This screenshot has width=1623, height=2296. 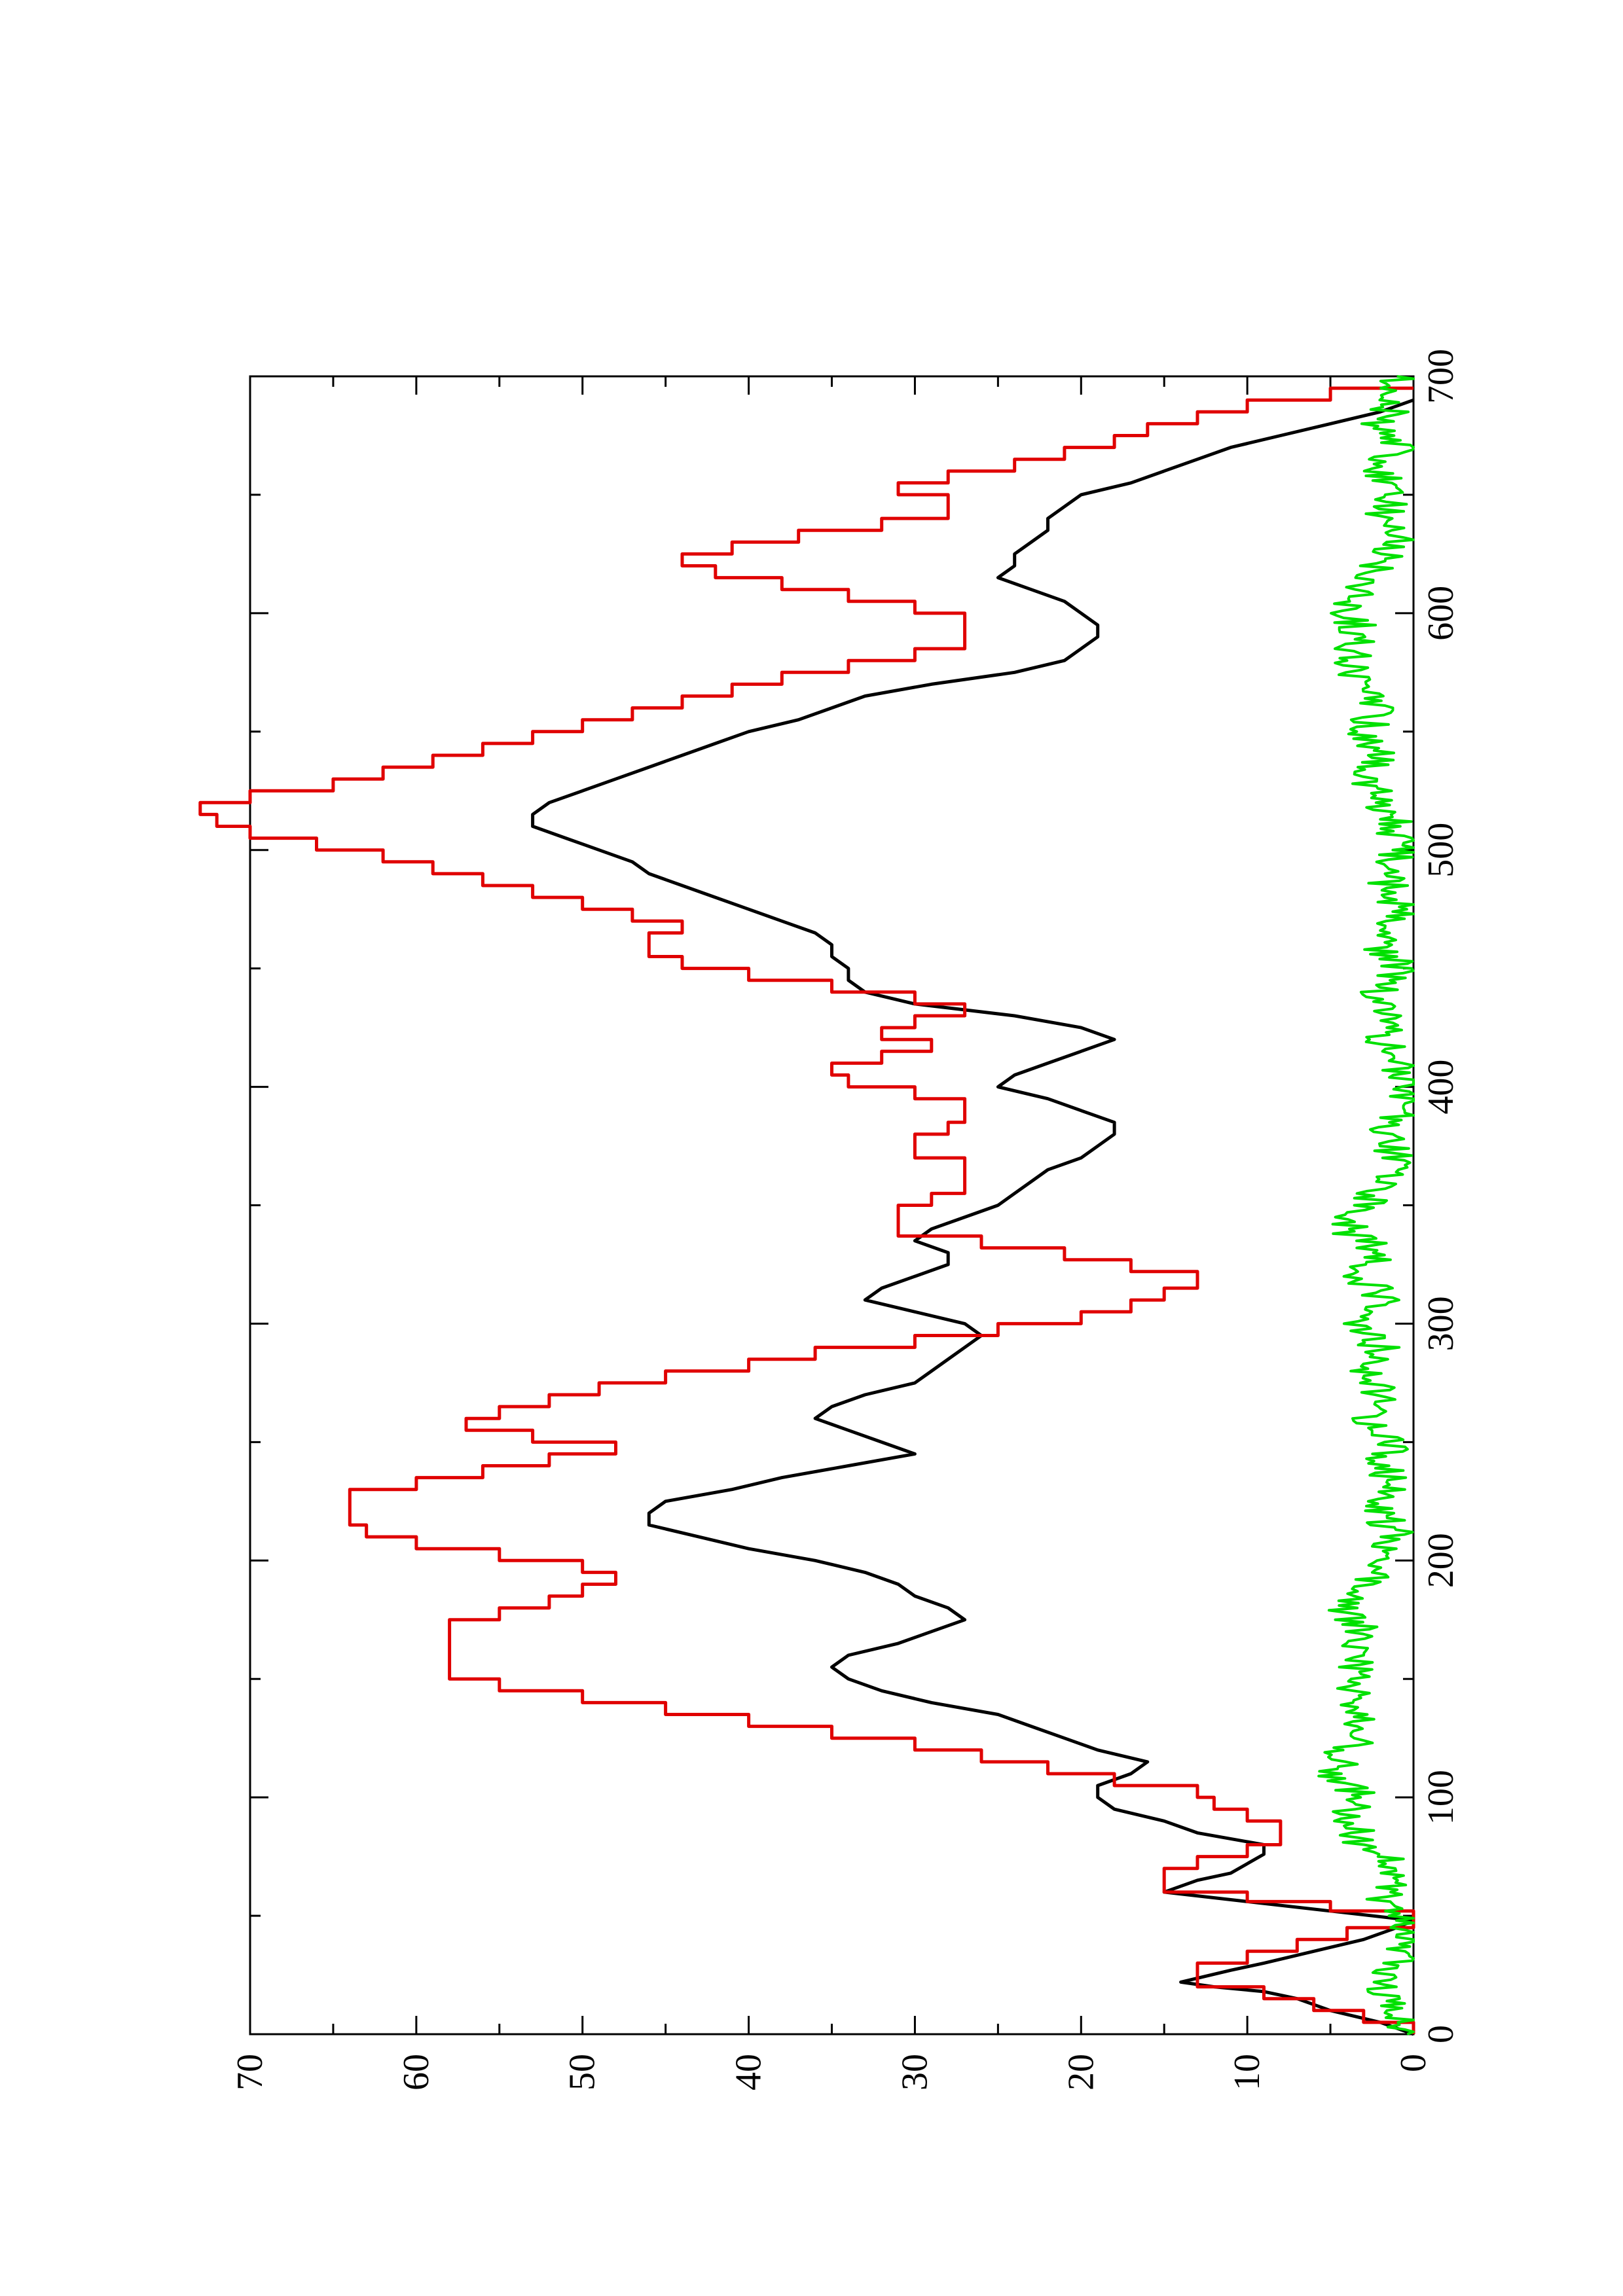 What do you see at coordinates (1441, 1560) in the screenshot?
I see `x-tick-label: 200` at bounding box center [1441, 1560].